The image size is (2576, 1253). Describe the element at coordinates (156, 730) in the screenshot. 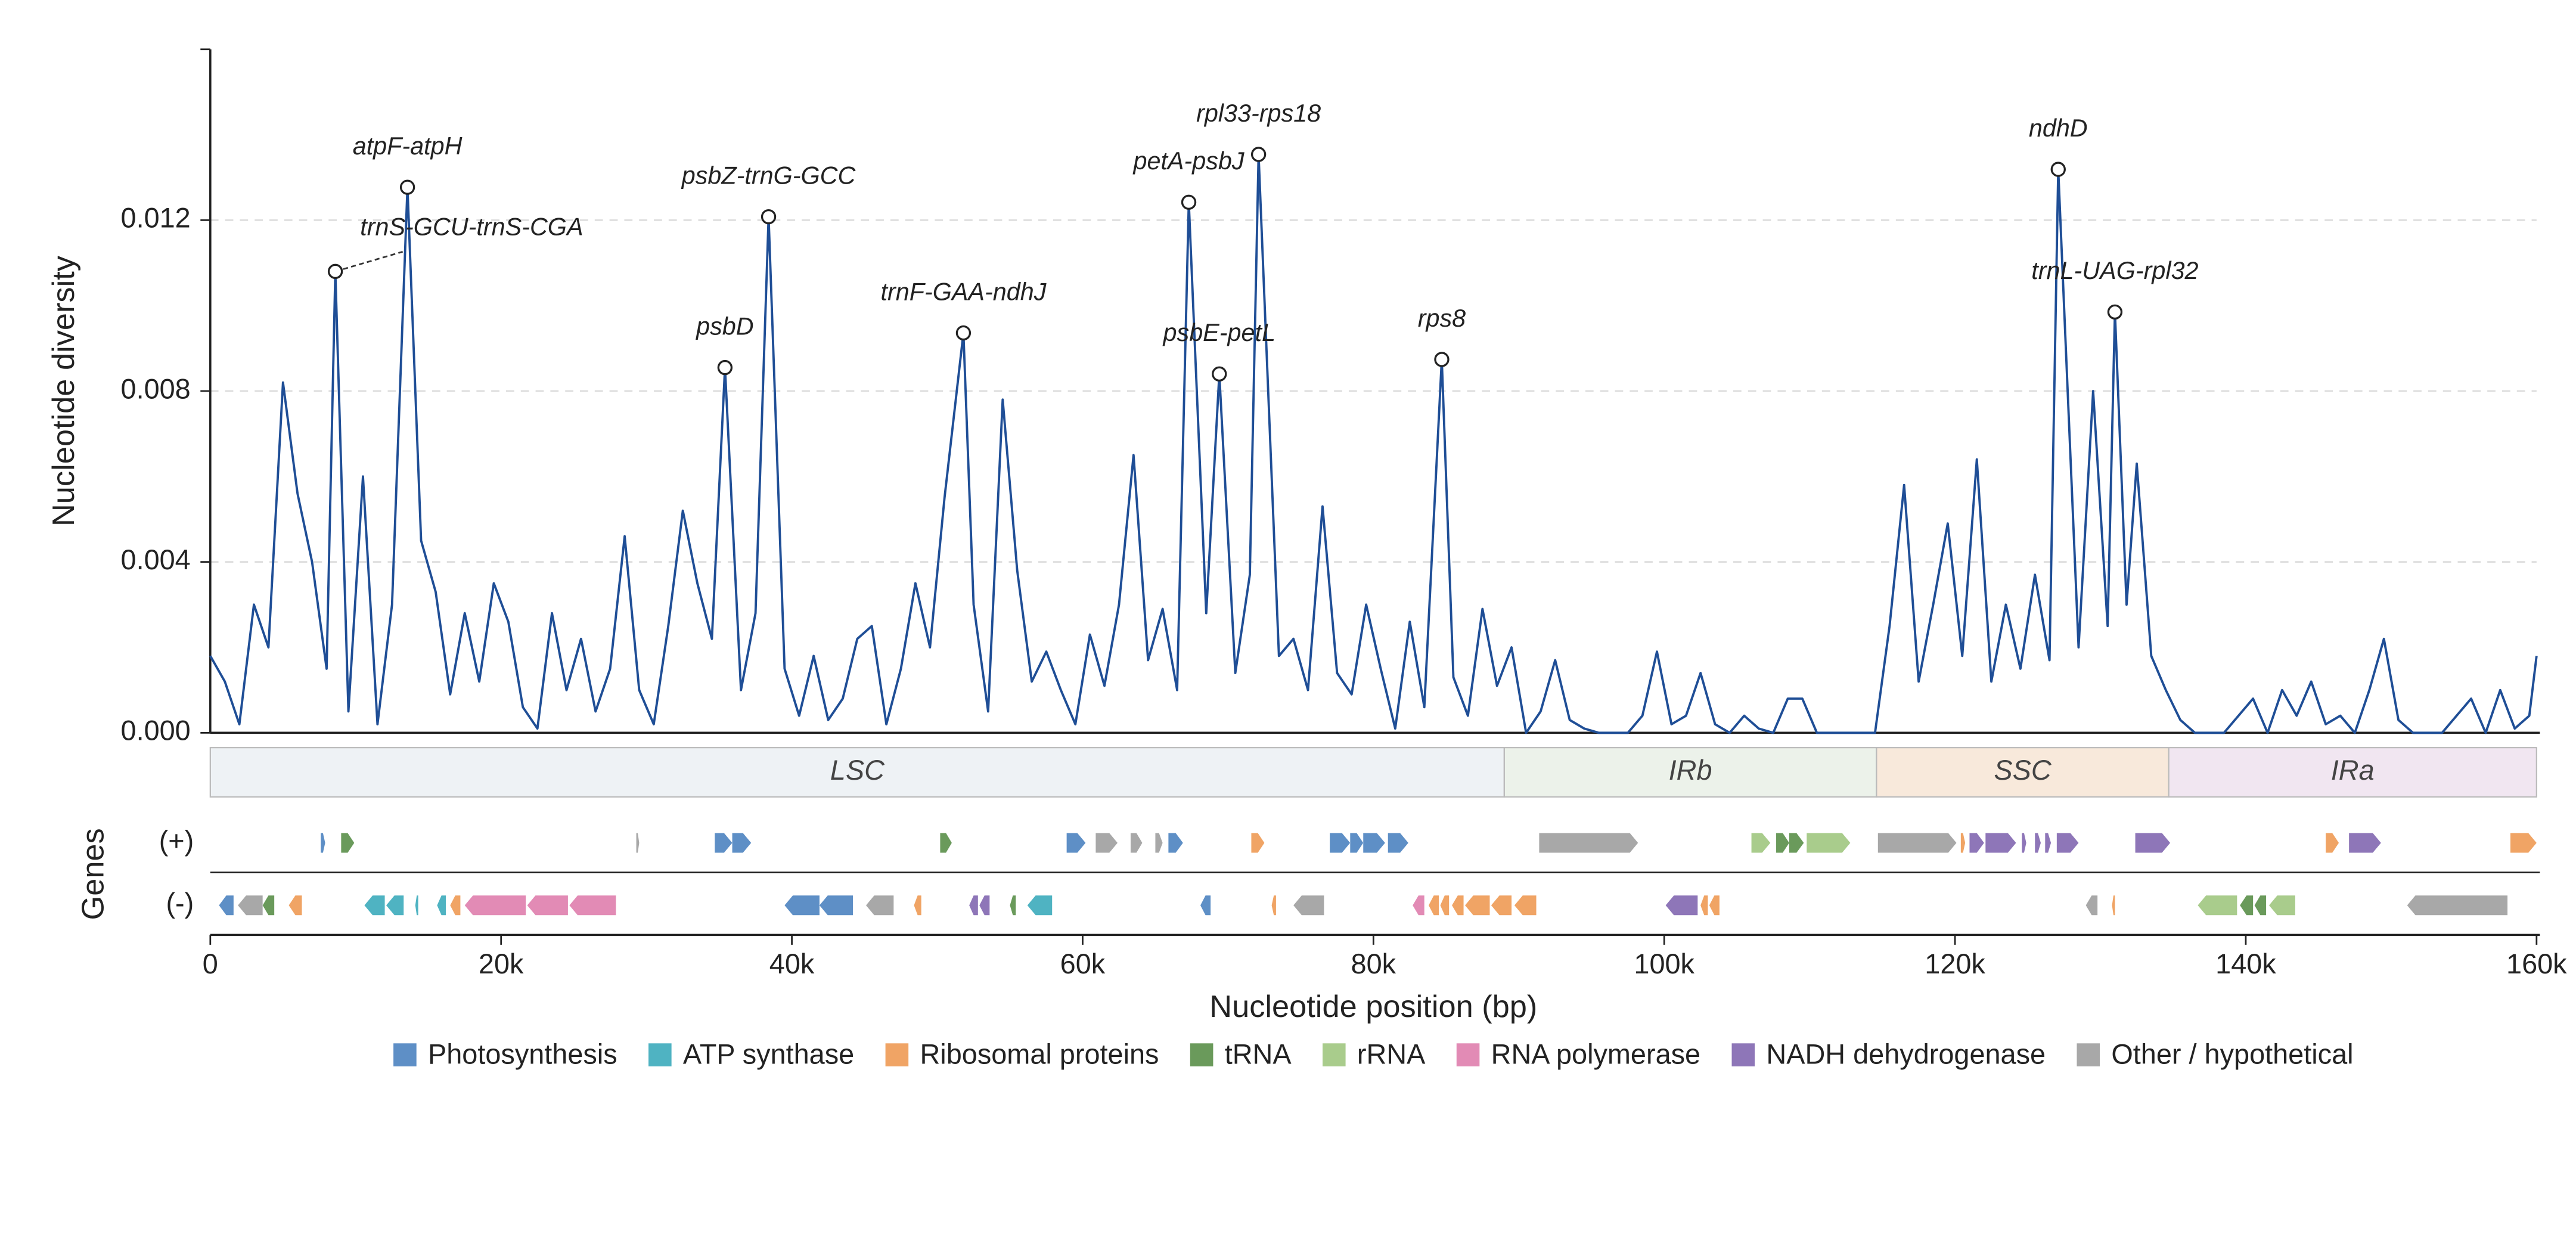

I see `y-tick-label: 0.000` at that location.